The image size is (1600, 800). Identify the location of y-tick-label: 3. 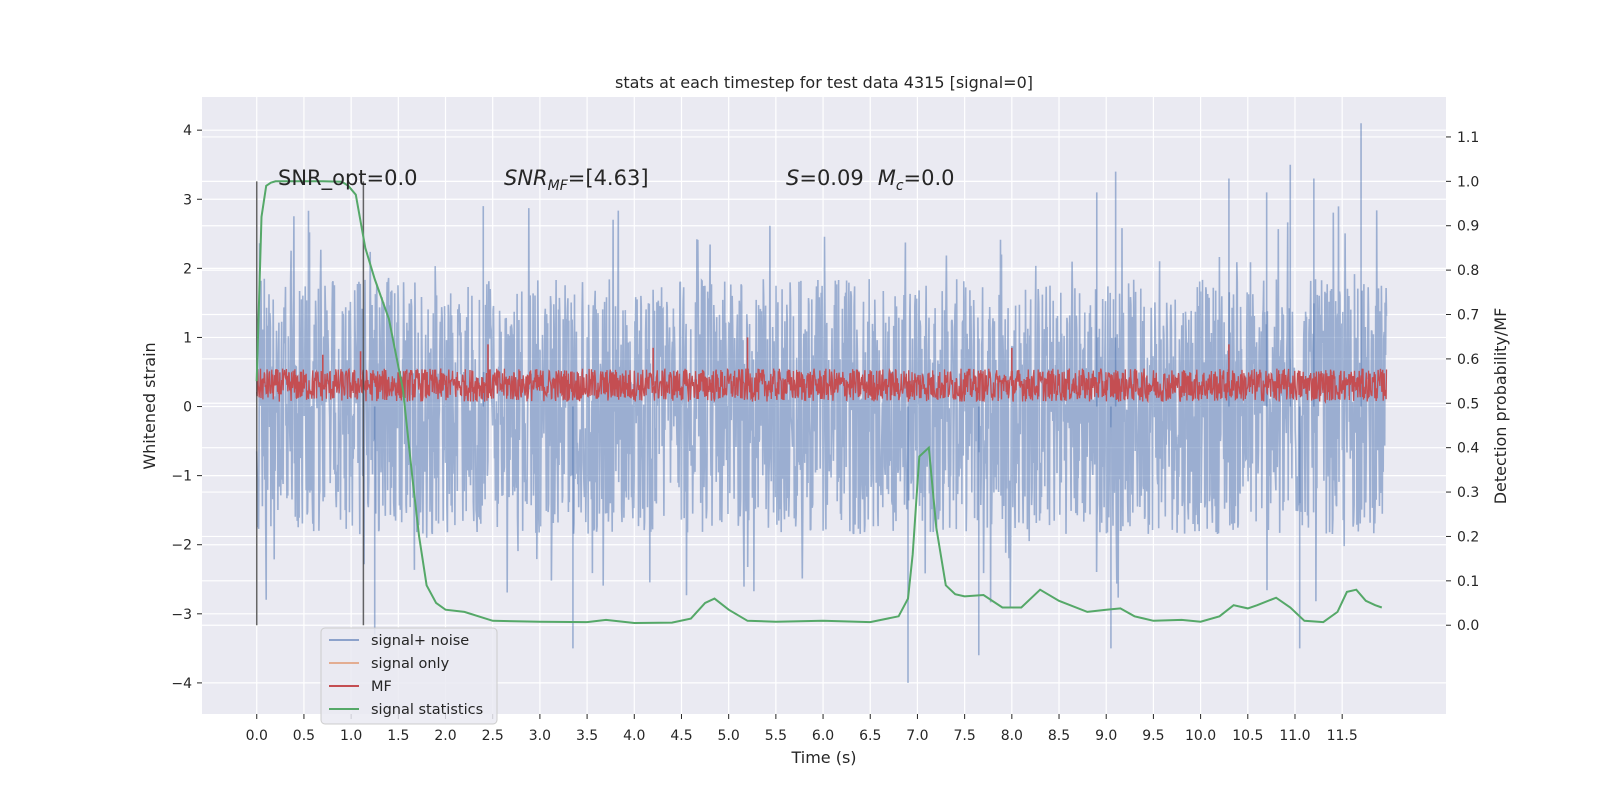
(187, 200).